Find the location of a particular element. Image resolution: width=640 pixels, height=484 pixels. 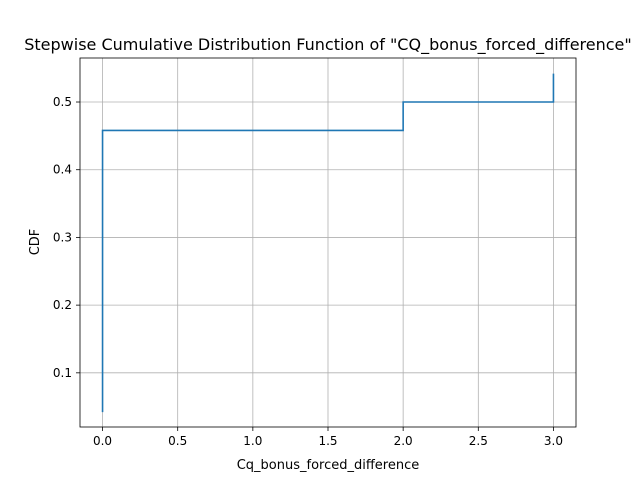

x-tick-label: 3.0 is located at coordinates (553, 441).